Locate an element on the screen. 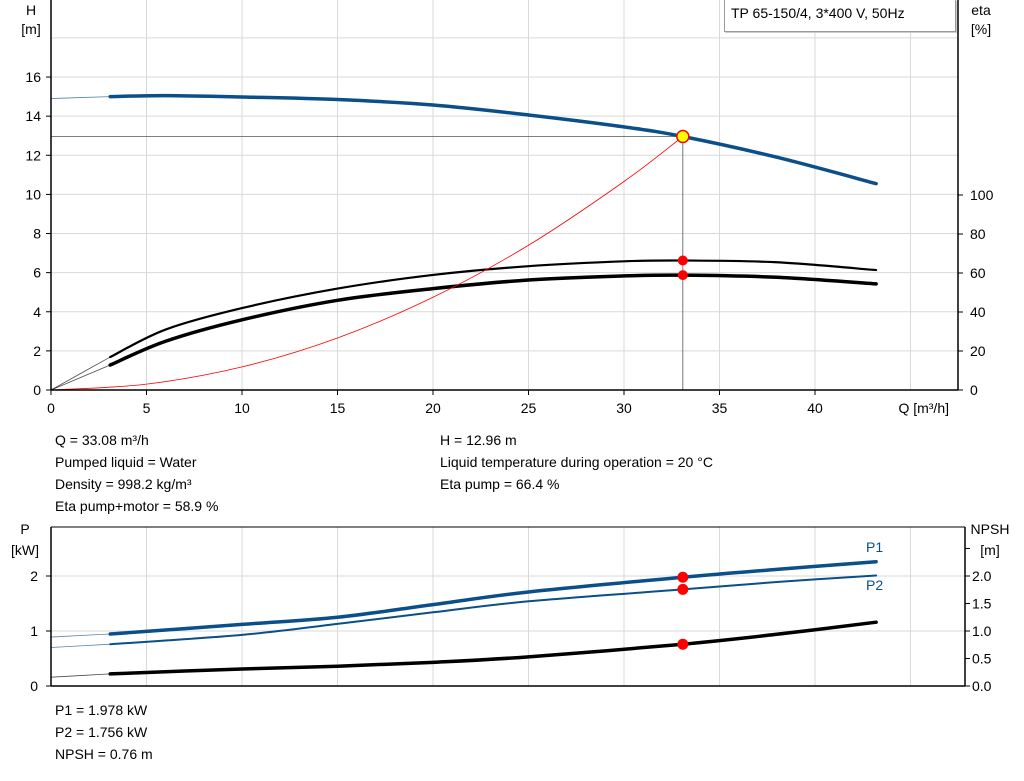 The width and height of the screenshot is (1024, 781). eta-total-marker is located at coordinates (682, 275).